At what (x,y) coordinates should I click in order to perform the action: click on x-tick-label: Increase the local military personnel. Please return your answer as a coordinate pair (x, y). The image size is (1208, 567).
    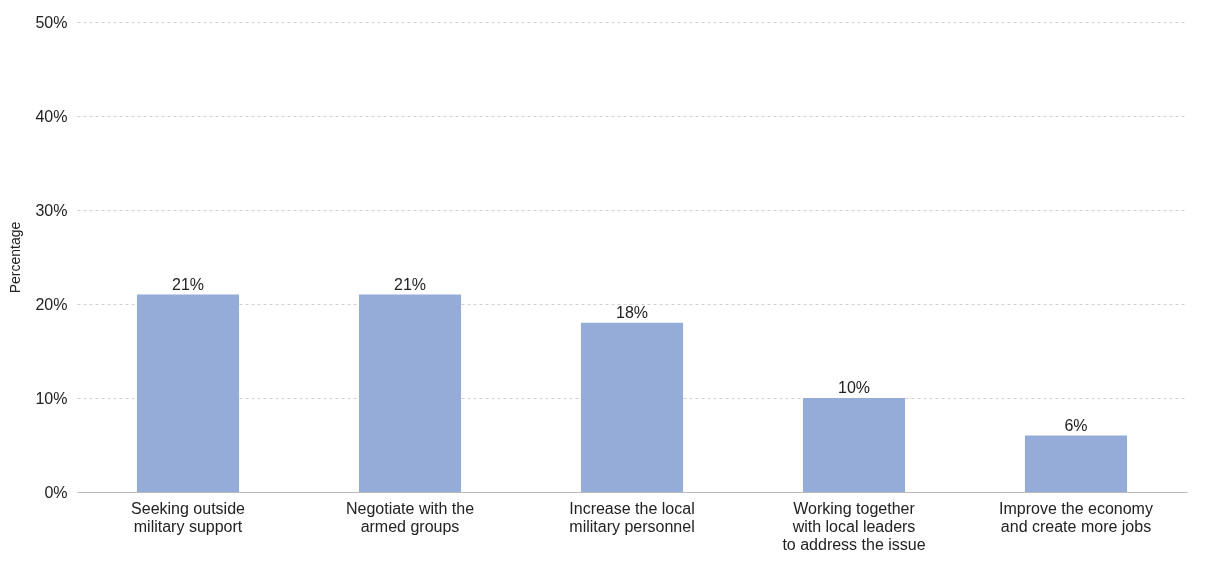
    Looking at the image, I should click on (632, 517).